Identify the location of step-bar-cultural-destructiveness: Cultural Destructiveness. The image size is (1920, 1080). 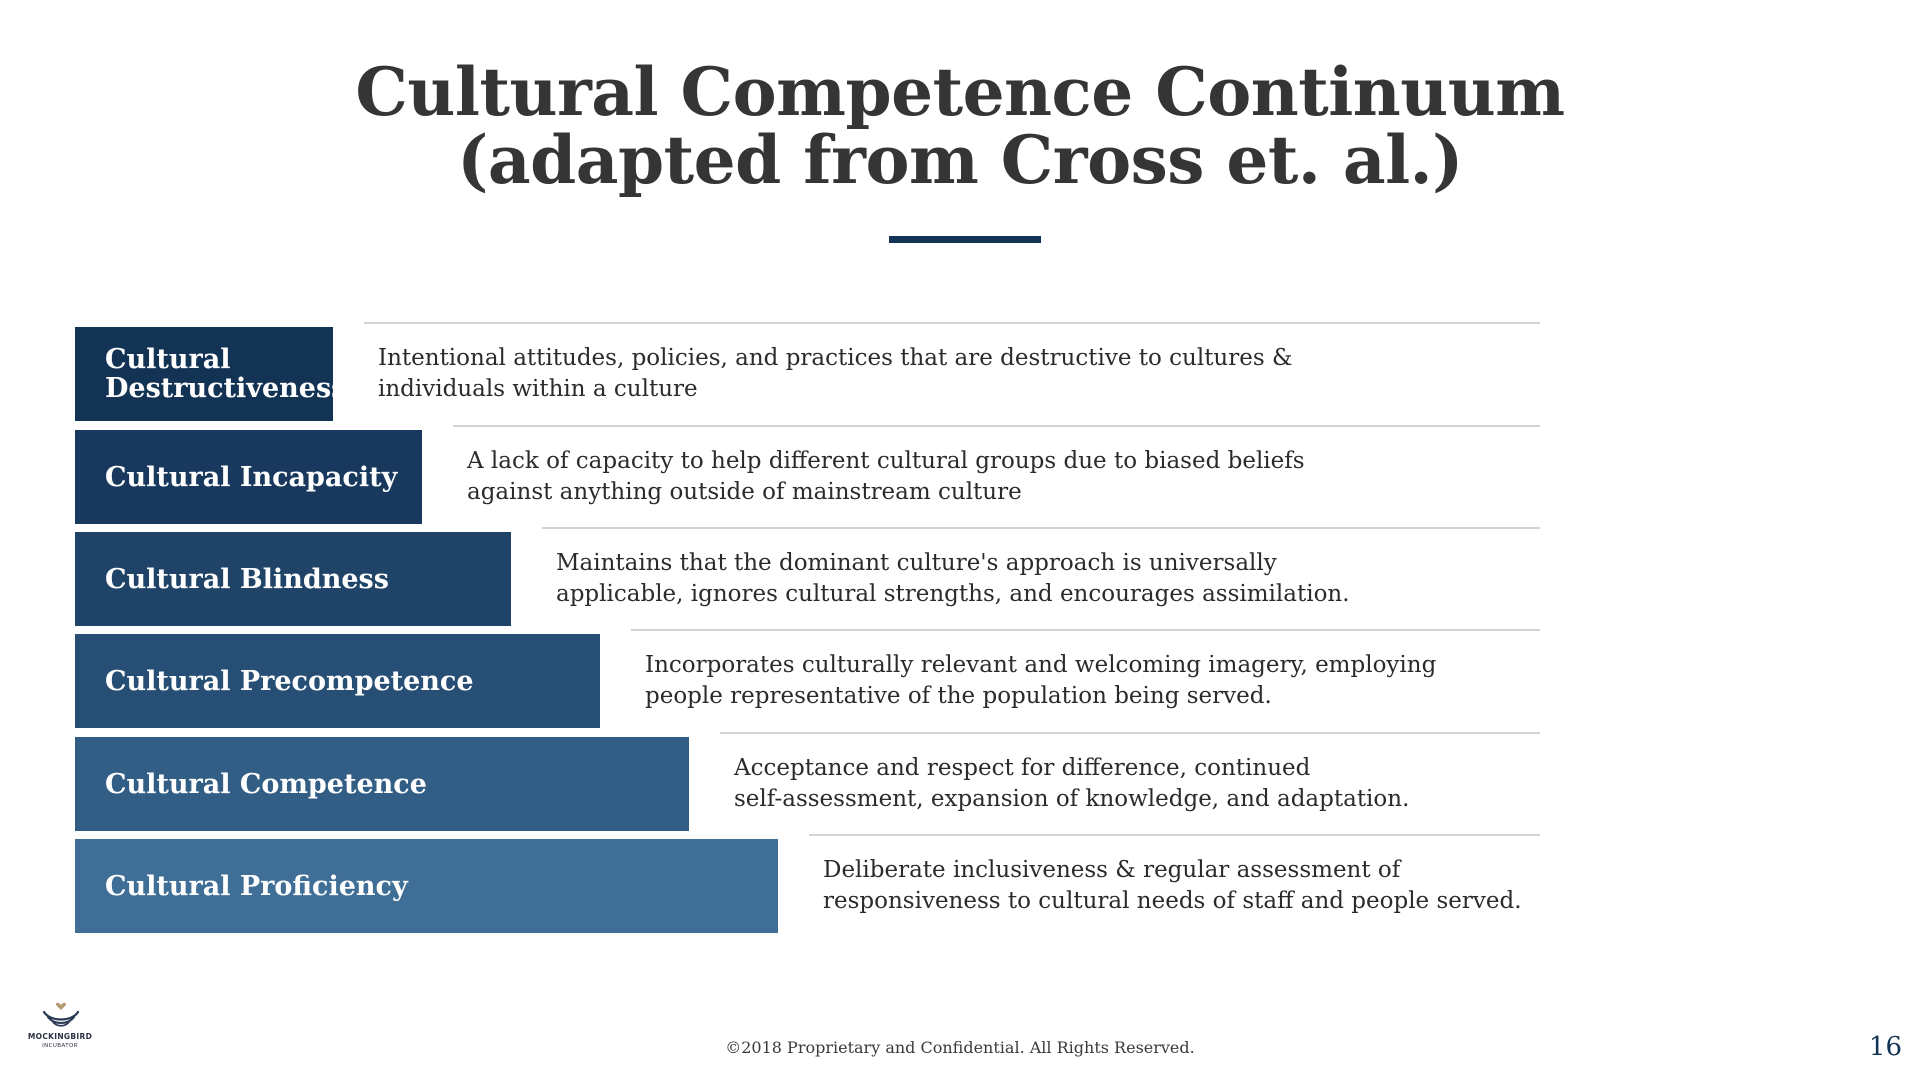
(210, 374).